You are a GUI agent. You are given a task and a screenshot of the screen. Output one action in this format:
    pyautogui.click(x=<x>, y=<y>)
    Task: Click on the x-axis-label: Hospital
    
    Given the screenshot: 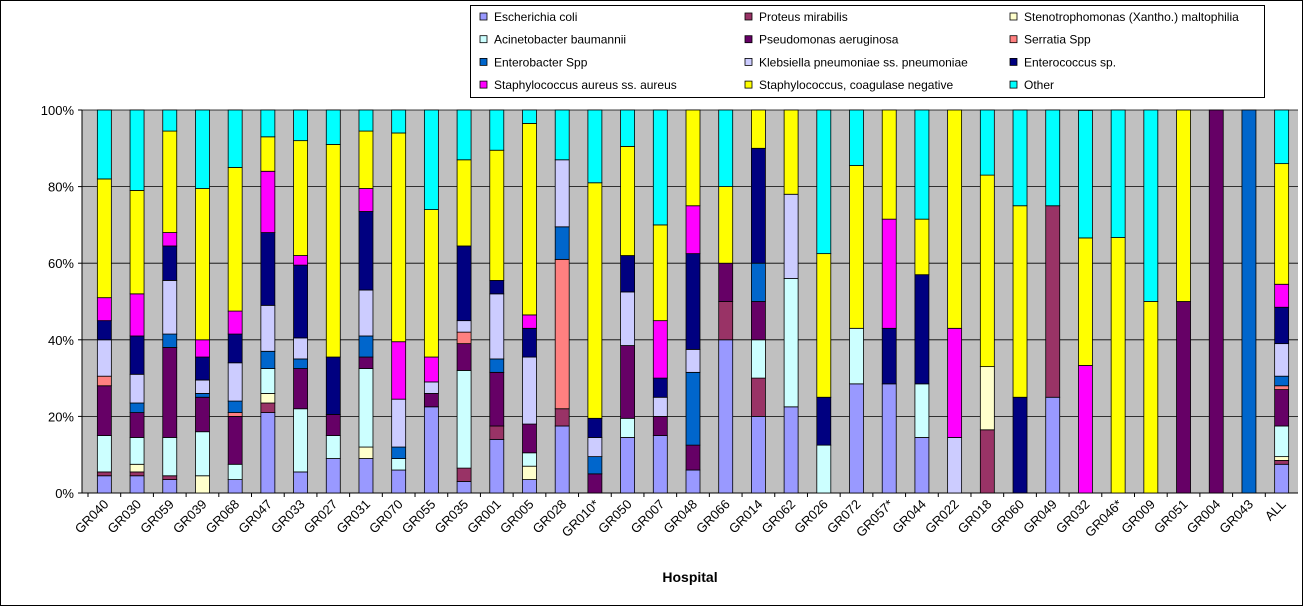 What is the action you would take?
    pyautogui.click(x=689, y=577)
    